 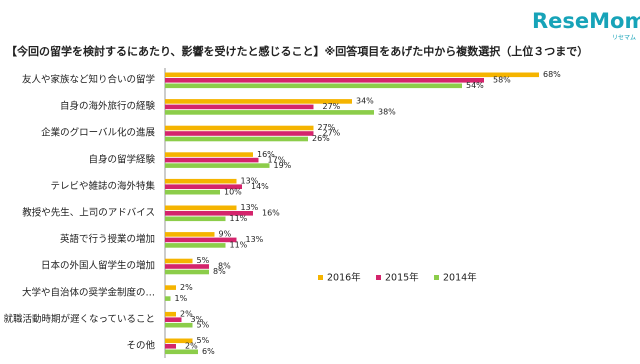 What do you see at coordinates (475, 85) in the screenshot?
I see `value-label: 54%` at bounding box center [475, 85].